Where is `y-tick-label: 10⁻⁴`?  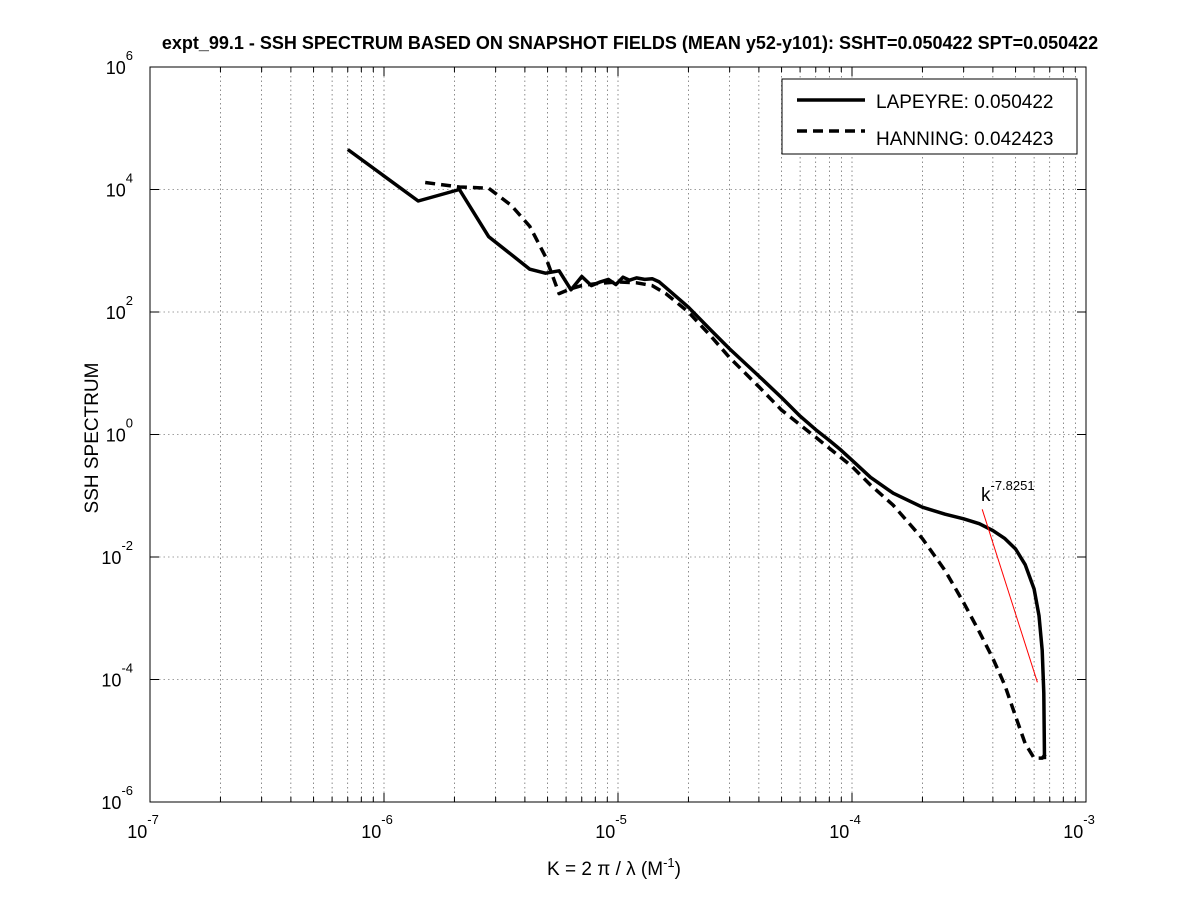
y-tick-label: 10⁻⁴ is located at coordinates (117, 676).